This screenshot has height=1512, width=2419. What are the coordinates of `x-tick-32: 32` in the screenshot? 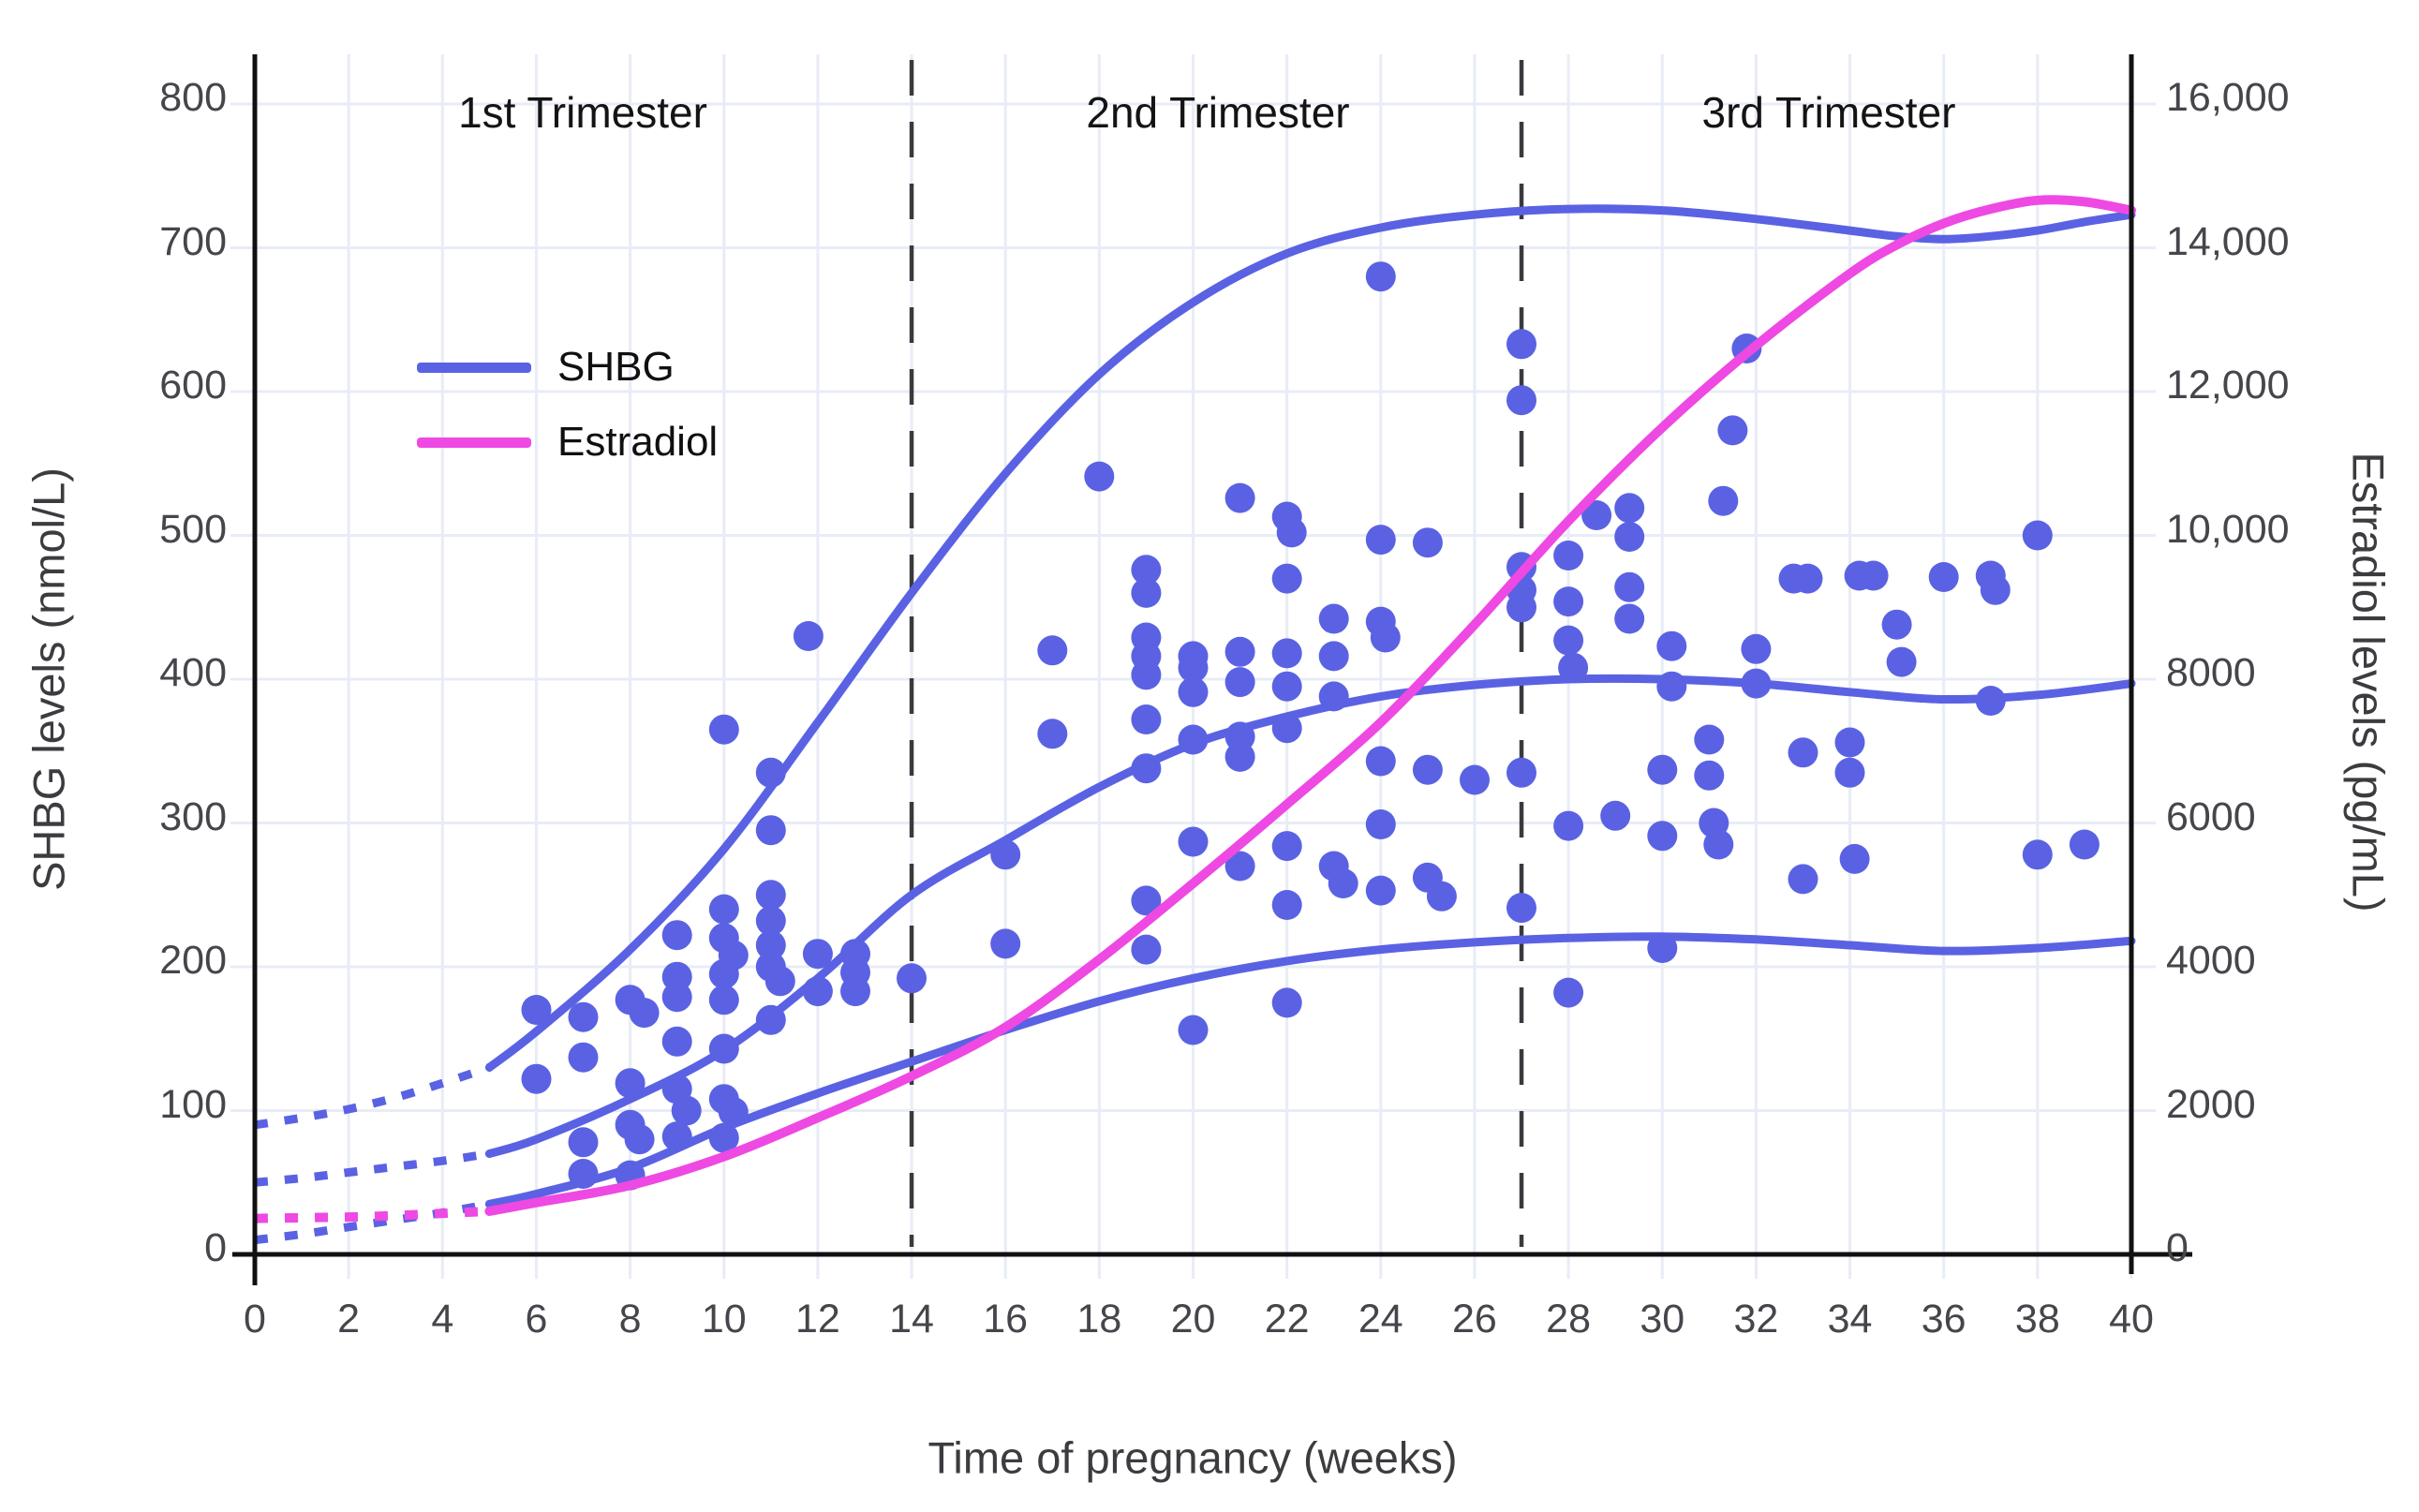 It's located at (1756, 1319).